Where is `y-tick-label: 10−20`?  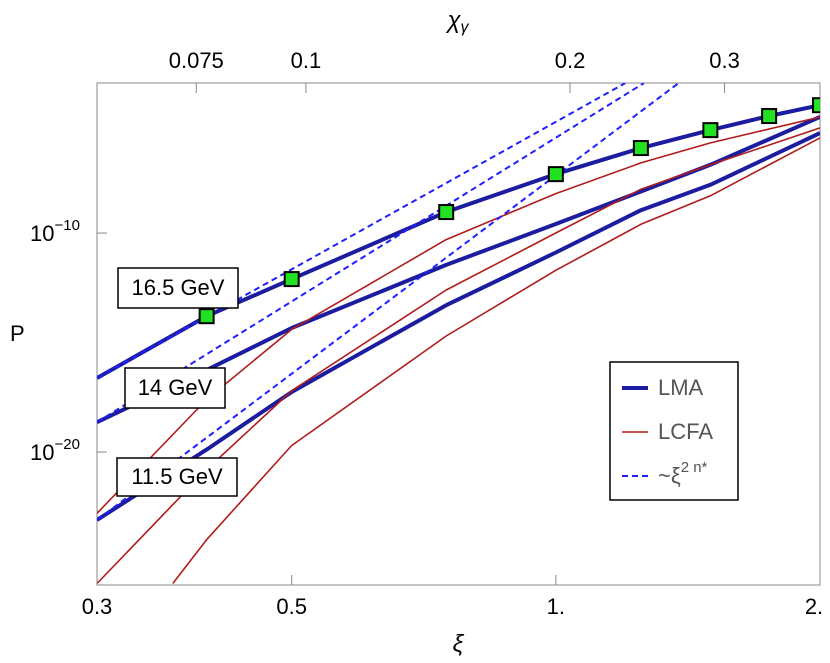 y-tick-label: 10−20 is located at coordinates (55, 450).